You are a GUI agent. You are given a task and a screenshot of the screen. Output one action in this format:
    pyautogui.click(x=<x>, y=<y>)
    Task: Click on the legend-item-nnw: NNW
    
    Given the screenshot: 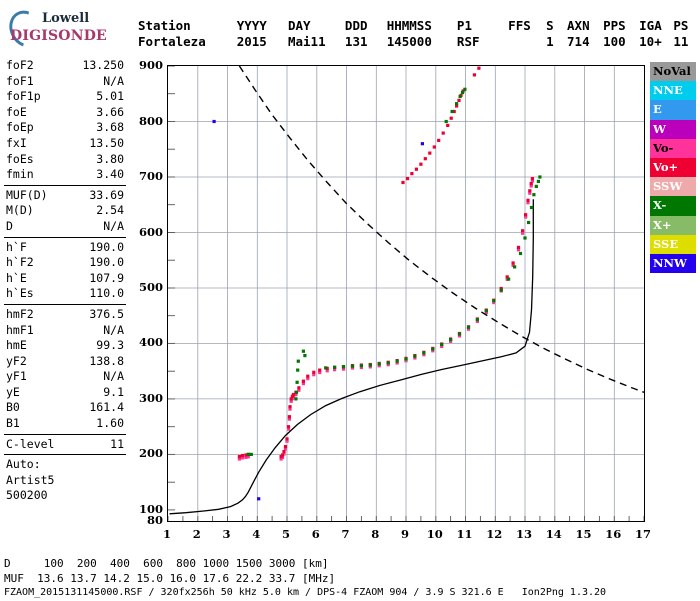 What is the action you would take?
    pyautogui.click(x=673, y=263)
    